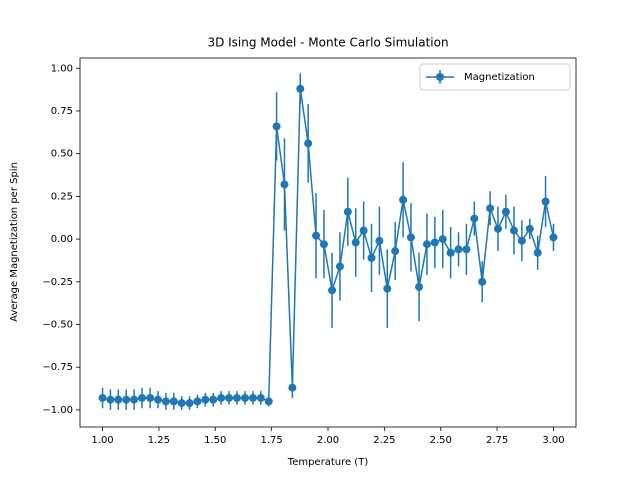  I want to click on x-tick-label: 1.50, so click(215, 440).